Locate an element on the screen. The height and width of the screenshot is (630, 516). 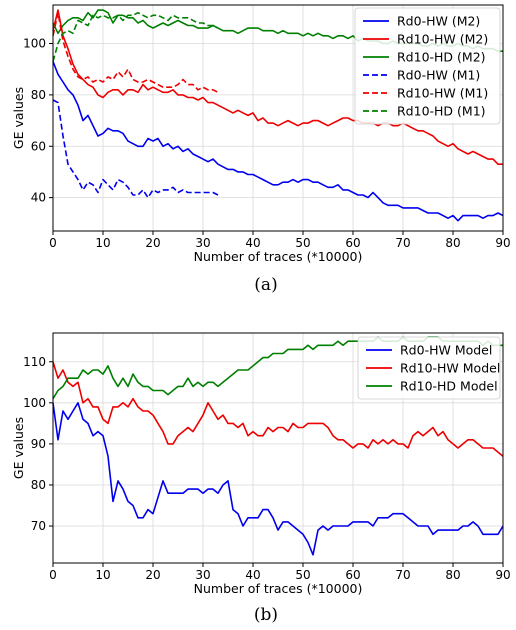
y-tick-label: 60 is located at coordinates (38, 146).